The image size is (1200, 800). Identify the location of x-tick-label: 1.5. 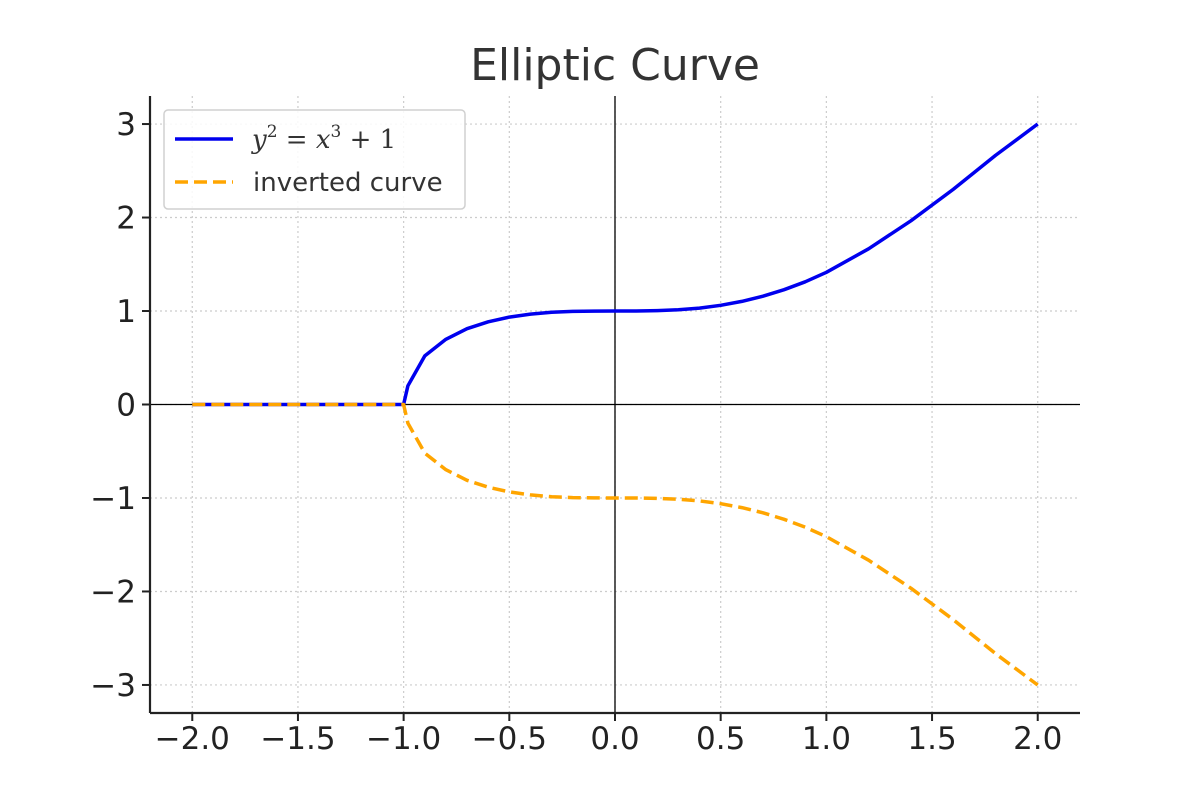
(931, 739).